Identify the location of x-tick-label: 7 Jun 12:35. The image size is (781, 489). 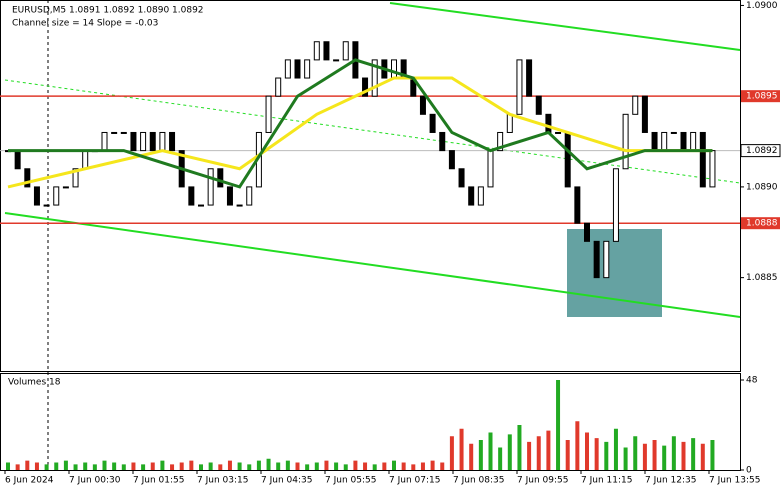
(670, 481).